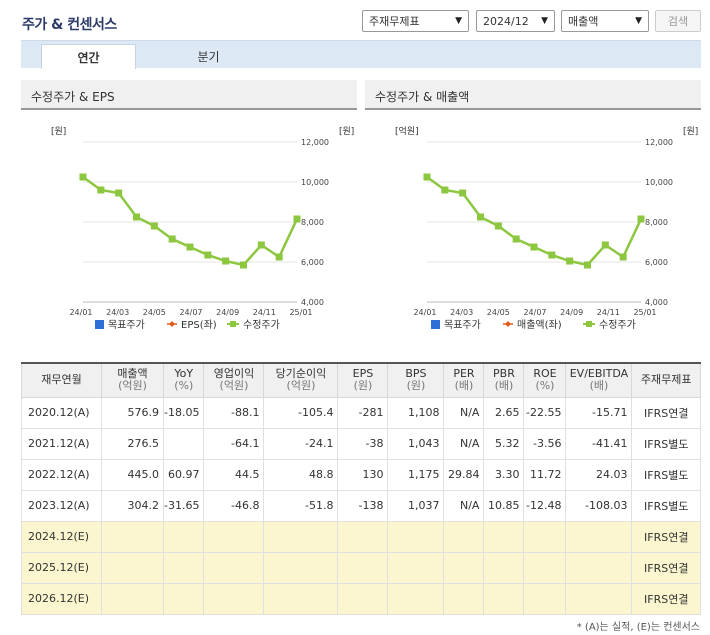 The height and width of the screenshot is (635, 710). What do you see at coordinates (227, 312) in the screenshot?
I see `x-tick-label: 24/09` at bounding box center [227, 312].